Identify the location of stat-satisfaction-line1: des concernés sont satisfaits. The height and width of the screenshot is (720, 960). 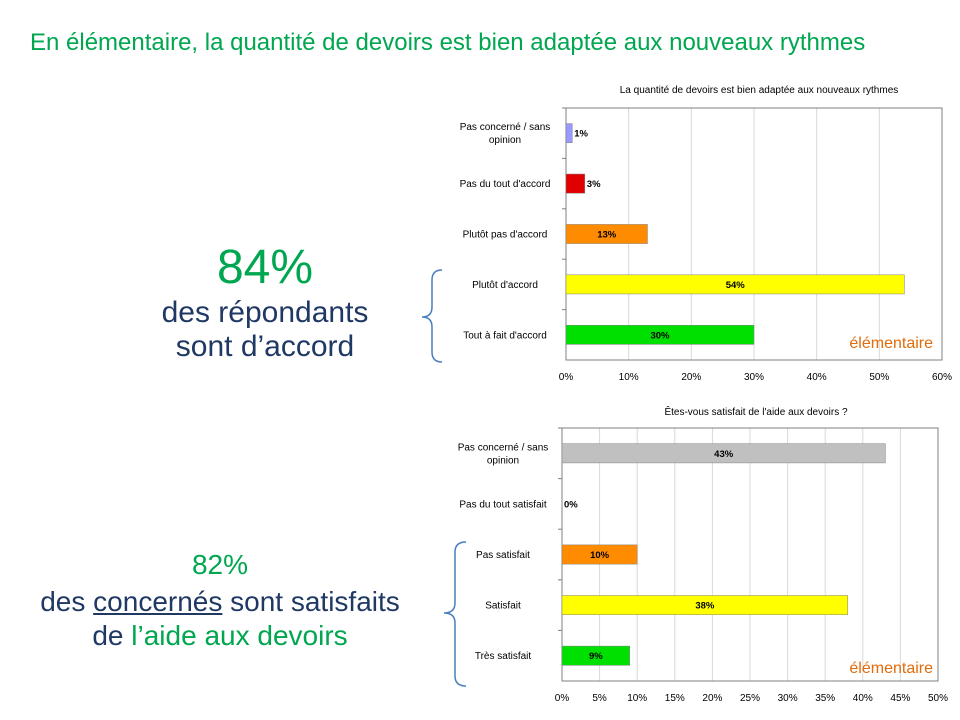
(220, 602).